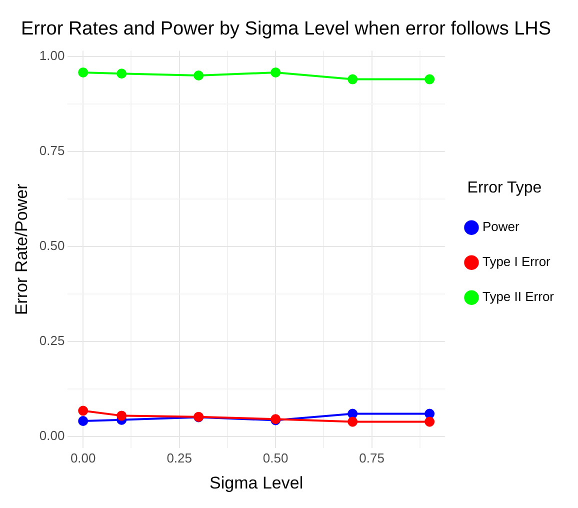  What do you see at coordinates (518, 296) in the screenshot?
I see `legend-label: Type II Error` at bounding box center [518, 296].